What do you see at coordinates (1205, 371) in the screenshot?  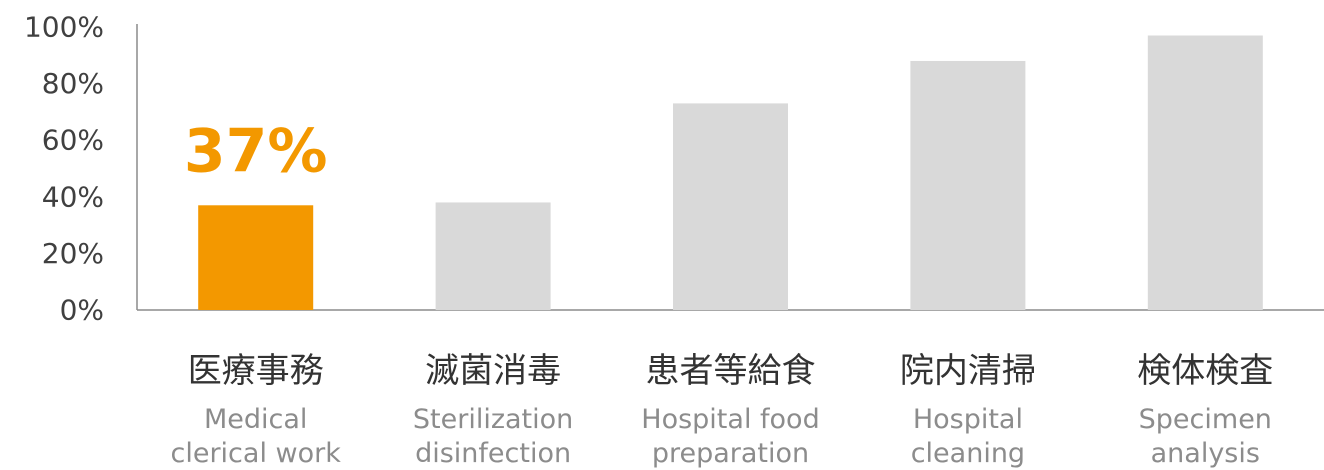 I see `x-category-label: 検体検査` at bounding box center [1205, 371].